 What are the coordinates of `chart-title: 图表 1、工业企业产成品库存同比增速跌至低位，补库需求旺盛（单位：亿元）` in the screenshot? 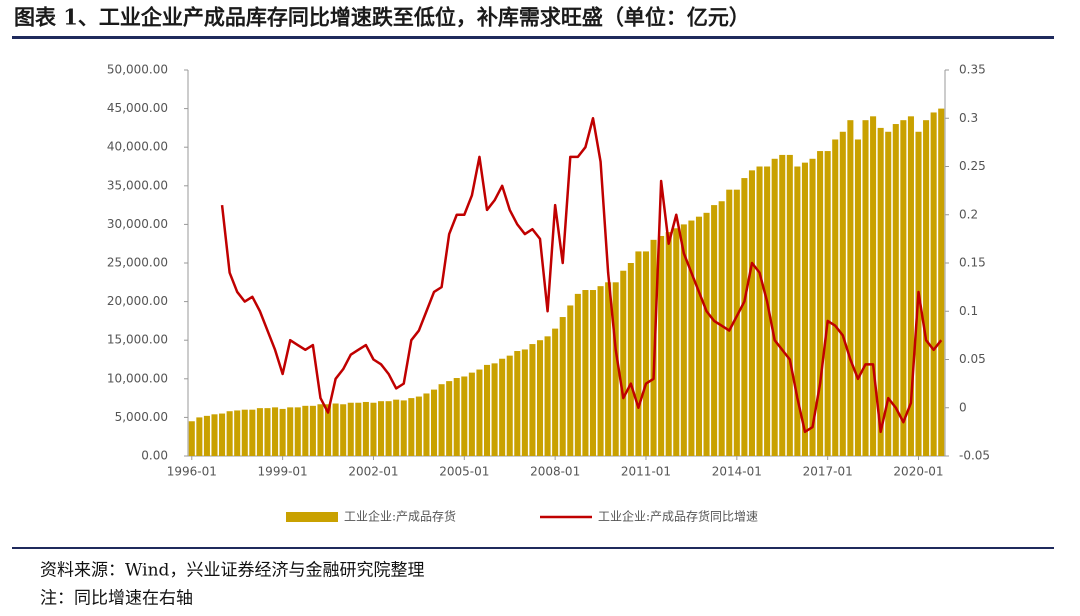 It's located at (382, 17).